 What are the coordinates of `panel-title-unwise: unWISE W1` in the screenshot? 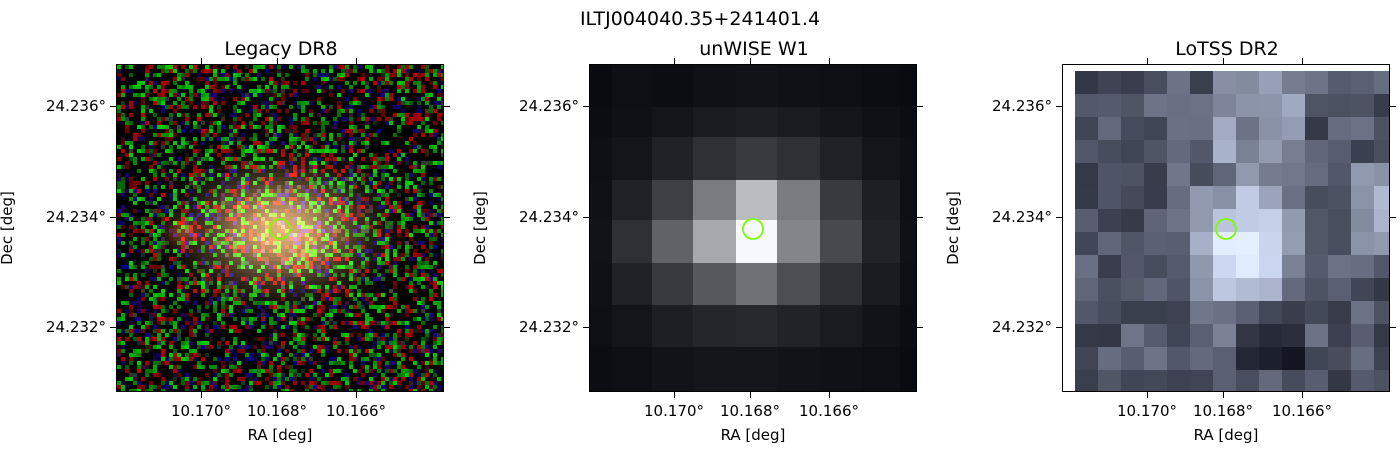 It's located at (754, 49).